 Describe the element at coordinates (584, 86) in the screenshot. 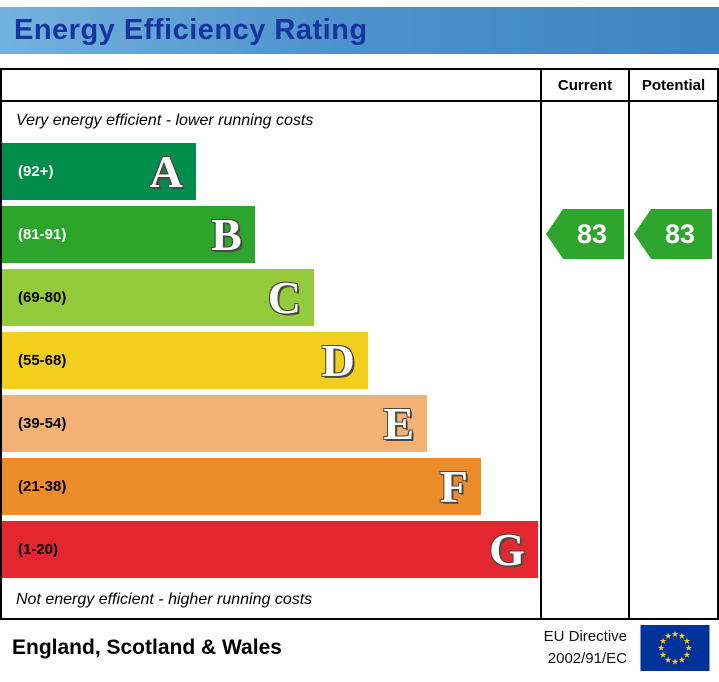

I see `current-column-header: Current` at that location.